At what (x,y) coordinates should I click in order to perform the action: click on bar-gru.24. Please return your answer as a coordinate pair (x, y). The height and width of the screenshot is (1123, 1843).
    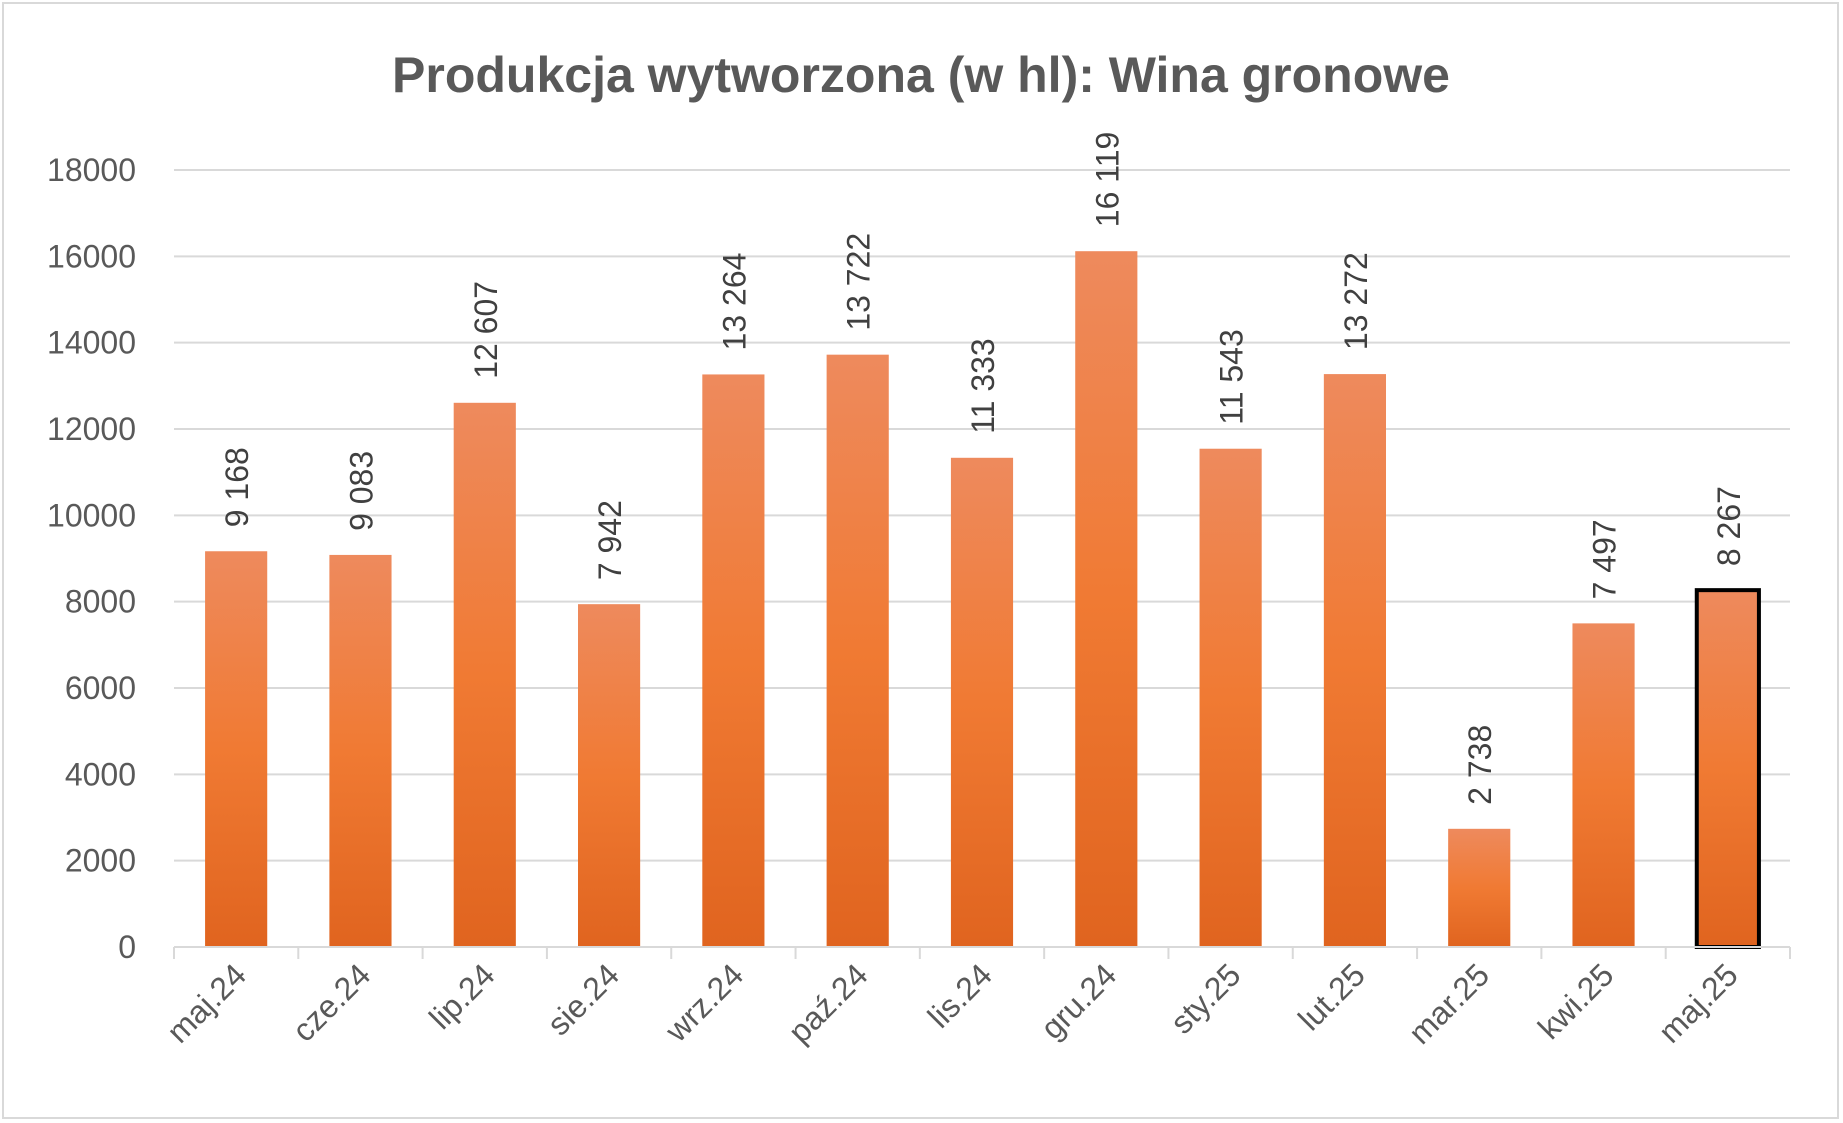
    Looking at the image, I should click on (1106, 599).